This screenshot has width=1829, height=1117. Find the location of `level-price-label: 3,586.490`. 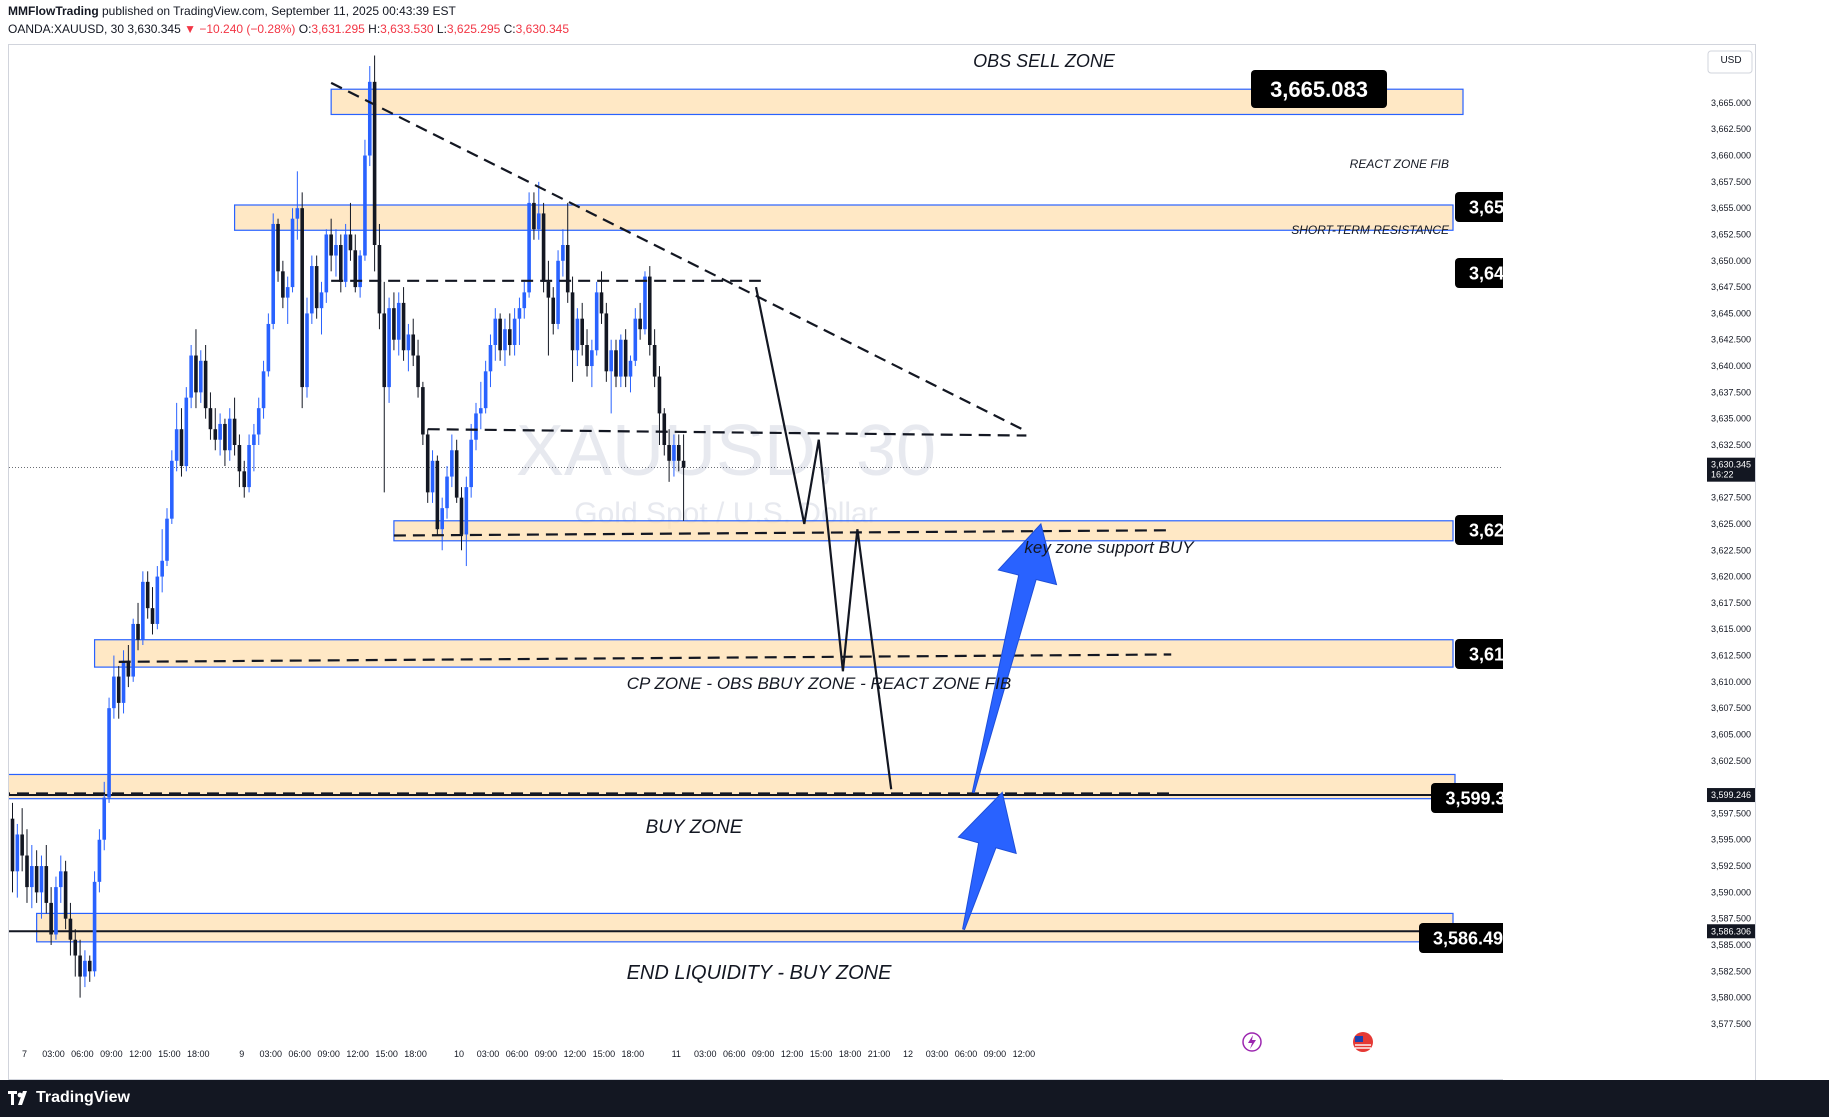

level-price-label: 3,586.490 is located at coordinates (1473, 938).